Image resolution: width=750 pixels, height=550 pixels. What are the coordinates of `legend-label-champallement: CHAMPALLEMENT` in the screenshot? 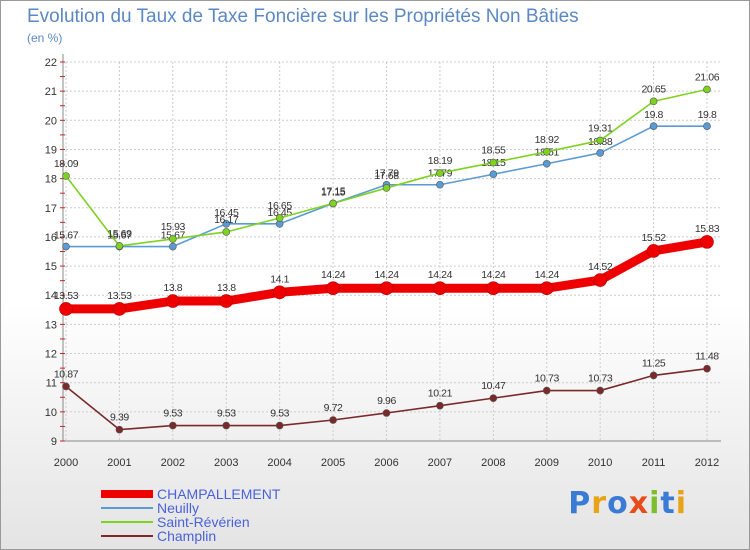 It's located at (219, 494).